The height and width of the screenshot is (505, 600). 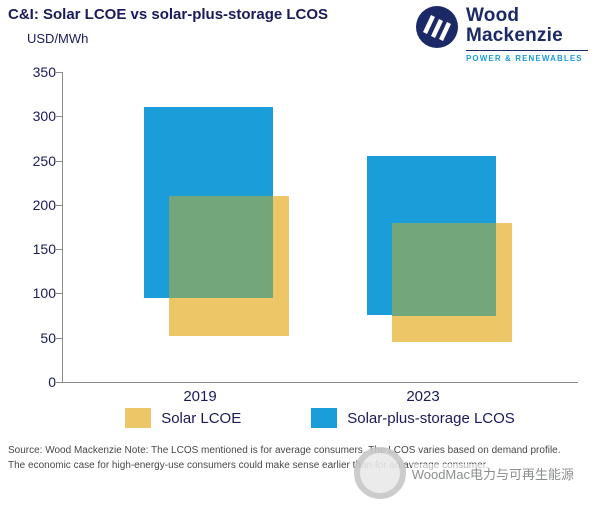 What do you see at coordinates (44, 160) in the screenshot?
I see `y-tick-label: 250` at bounding box center [44, 160].